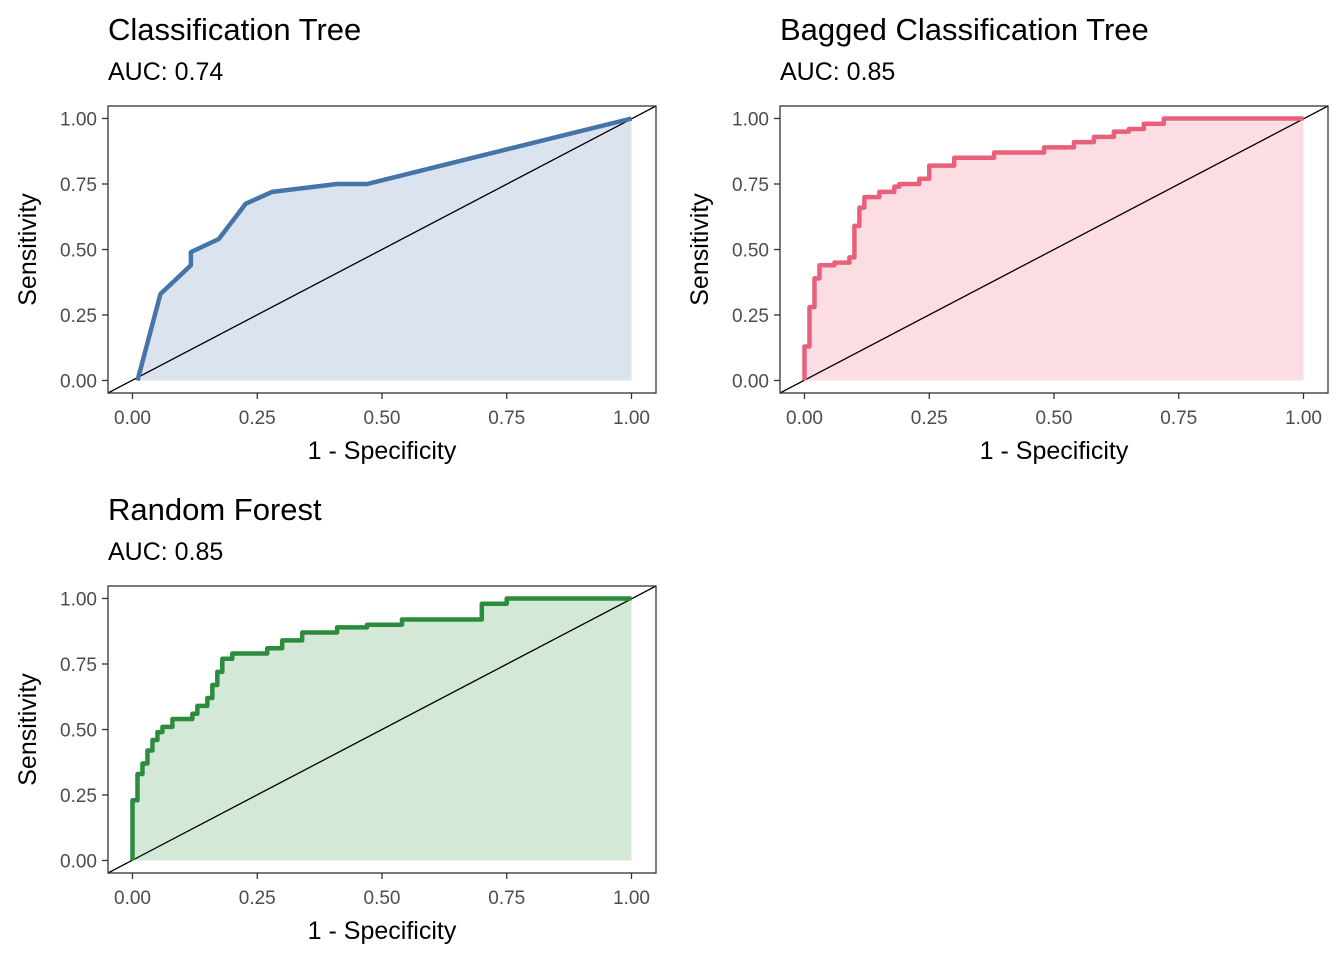  I want to click on chart-title: Classification Tree, so click(235, 29).